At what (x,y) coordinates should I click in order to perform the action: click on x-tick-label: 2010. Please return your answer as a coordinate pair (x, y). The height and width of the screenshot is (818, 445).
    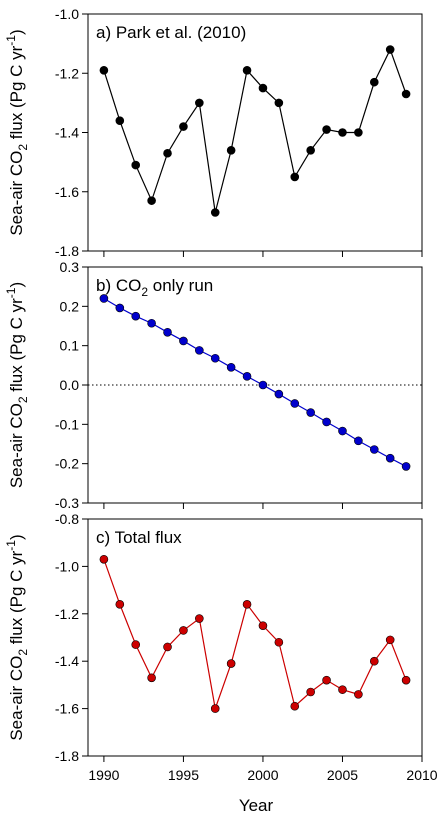
    Looking at the image, I should click on (421, 775).